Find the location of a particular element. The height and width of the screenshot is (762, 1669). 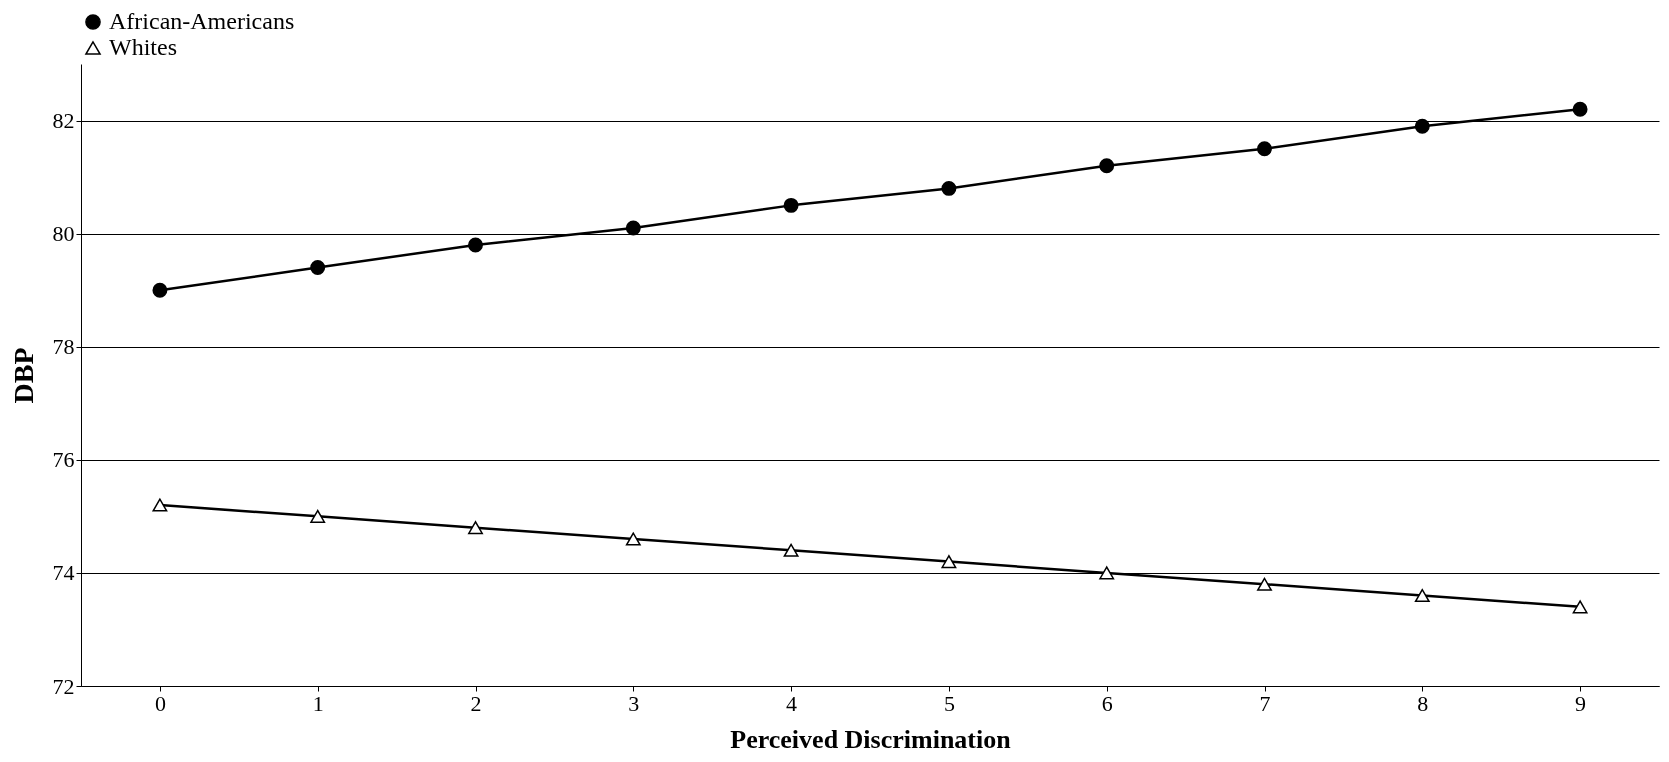

x-tick-label: 2 is located at coordinates (476, 703).